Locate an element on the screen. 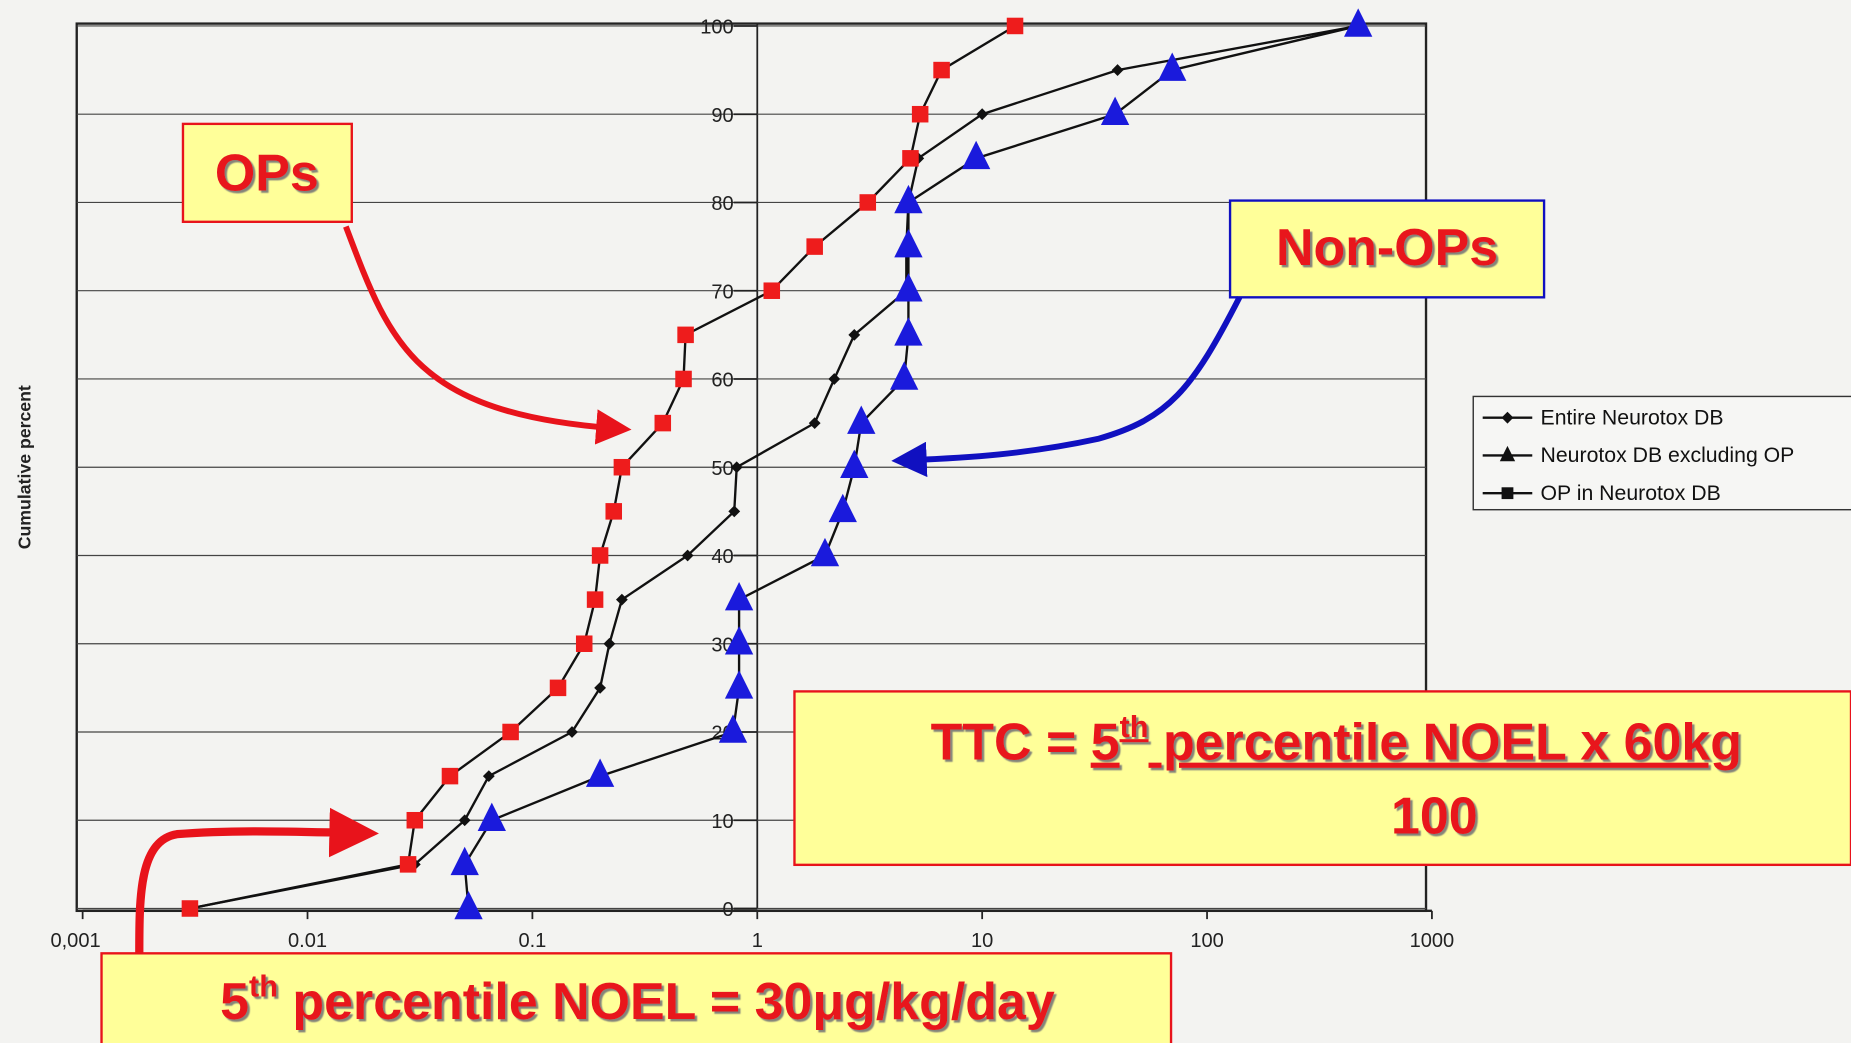  non-ops-label: Non-OPs is located at coordinates (1387, 248).